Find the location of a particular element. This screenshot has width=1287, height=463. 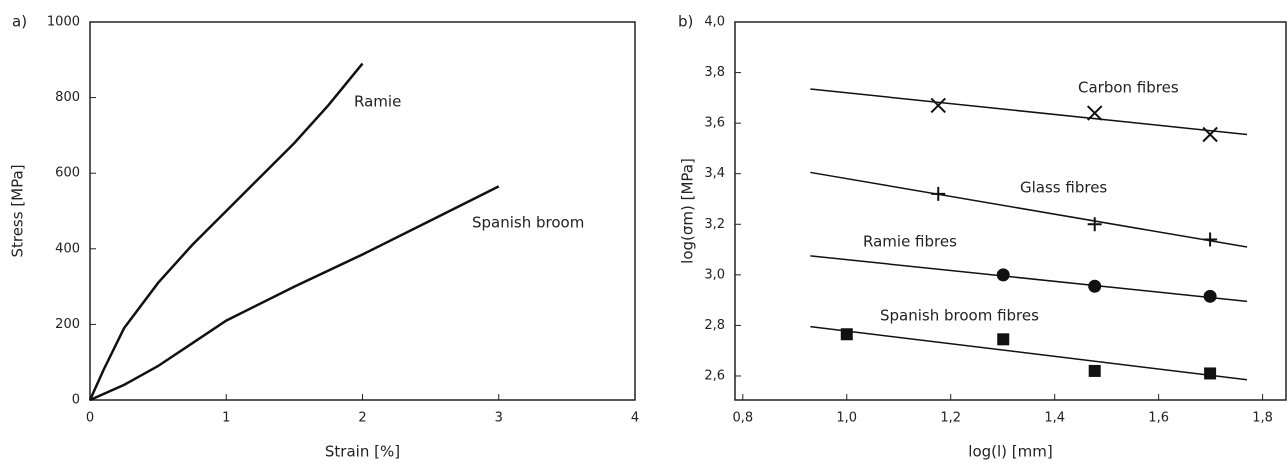

x-axis-label: Strain [%] is located at coordinates (362, 452).